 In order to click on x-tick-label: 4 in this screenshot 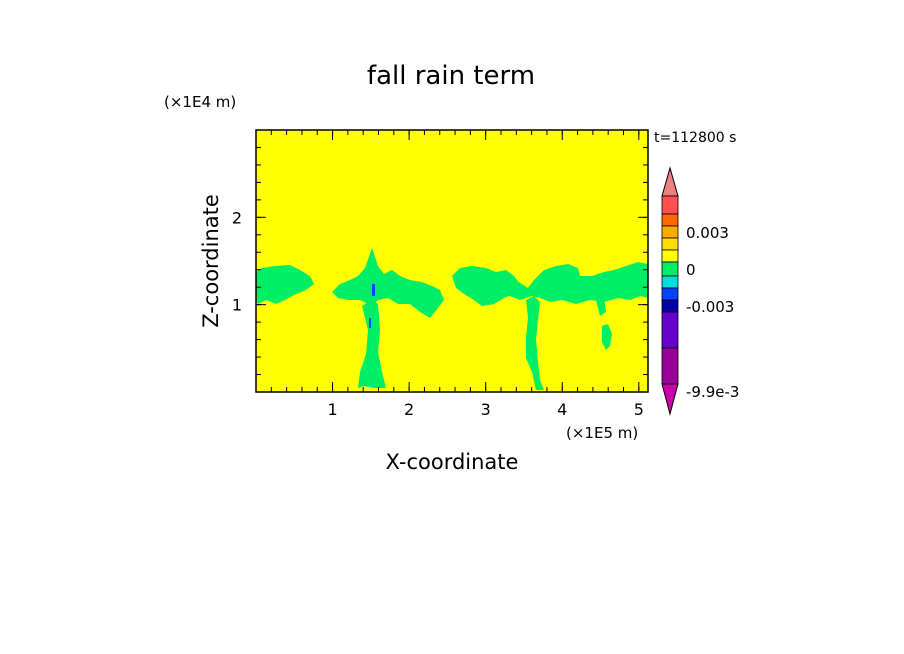, I will do `click(562, 409)`.